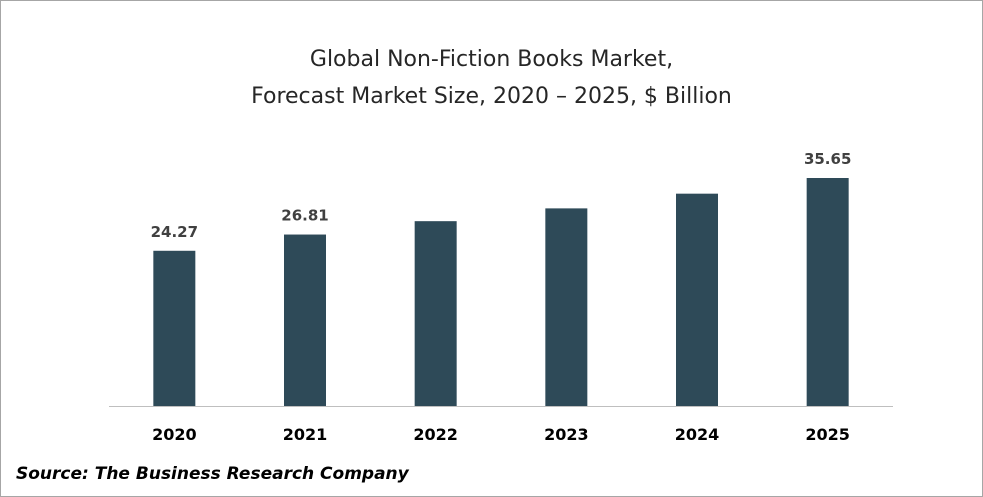 The width and height of the screenshot is (983, 497). I want to click on x-tick-label-2020: 2020, so click(174, 434).